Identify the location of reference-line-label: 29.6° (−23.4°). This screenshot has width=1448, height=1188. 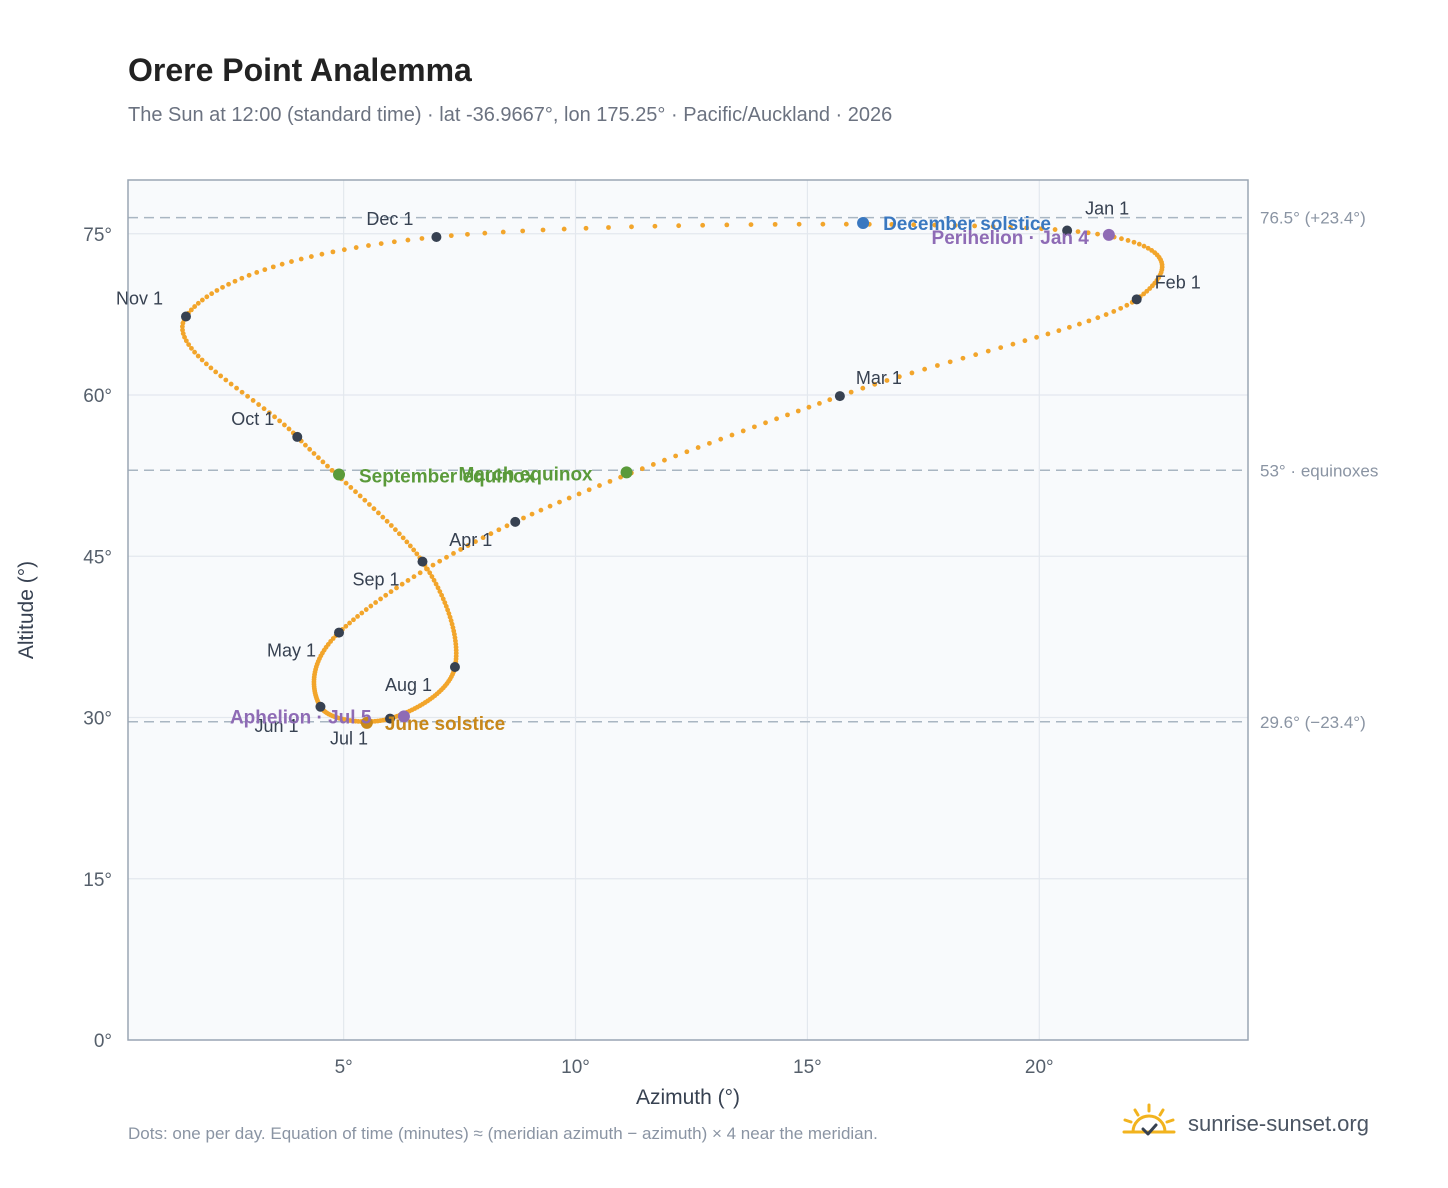
(1313, 722).